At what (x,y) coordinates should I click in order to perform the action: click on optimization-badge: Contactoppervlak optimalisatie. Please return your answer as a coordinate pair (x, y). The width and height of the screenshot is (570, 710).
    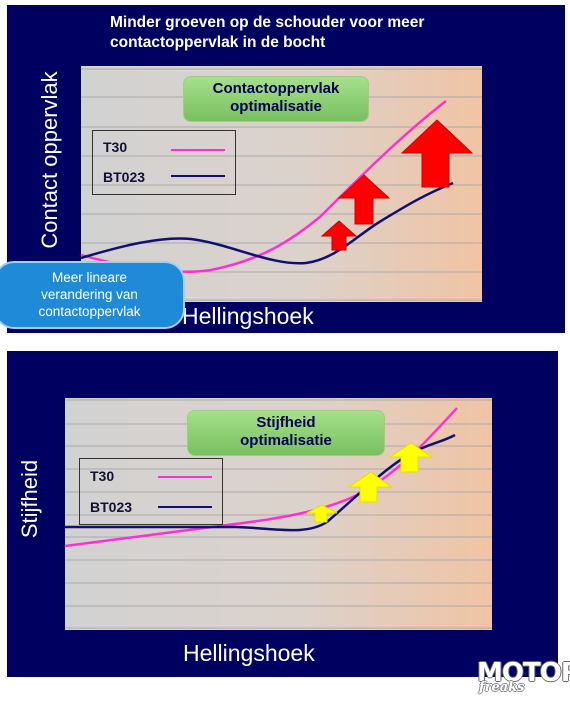
    Looking at the image, I should click on (276, 99).